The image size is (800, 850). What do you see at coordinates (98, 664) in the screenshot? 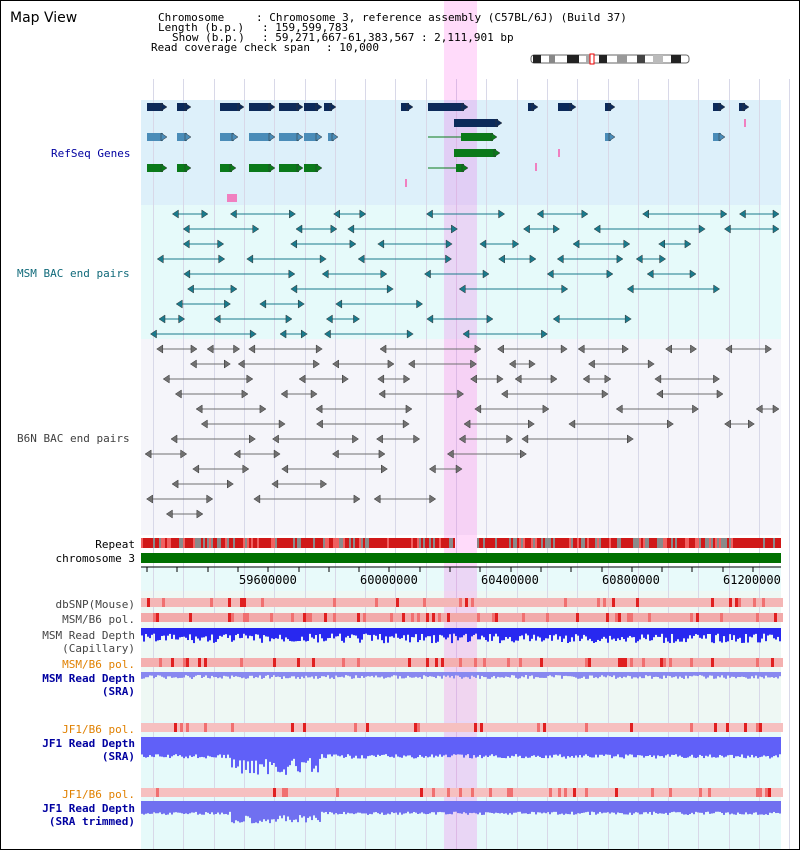
I see `track-label-msm-b6-pol-2: MSM/B6 pol.` at bounding box center [98, 664].